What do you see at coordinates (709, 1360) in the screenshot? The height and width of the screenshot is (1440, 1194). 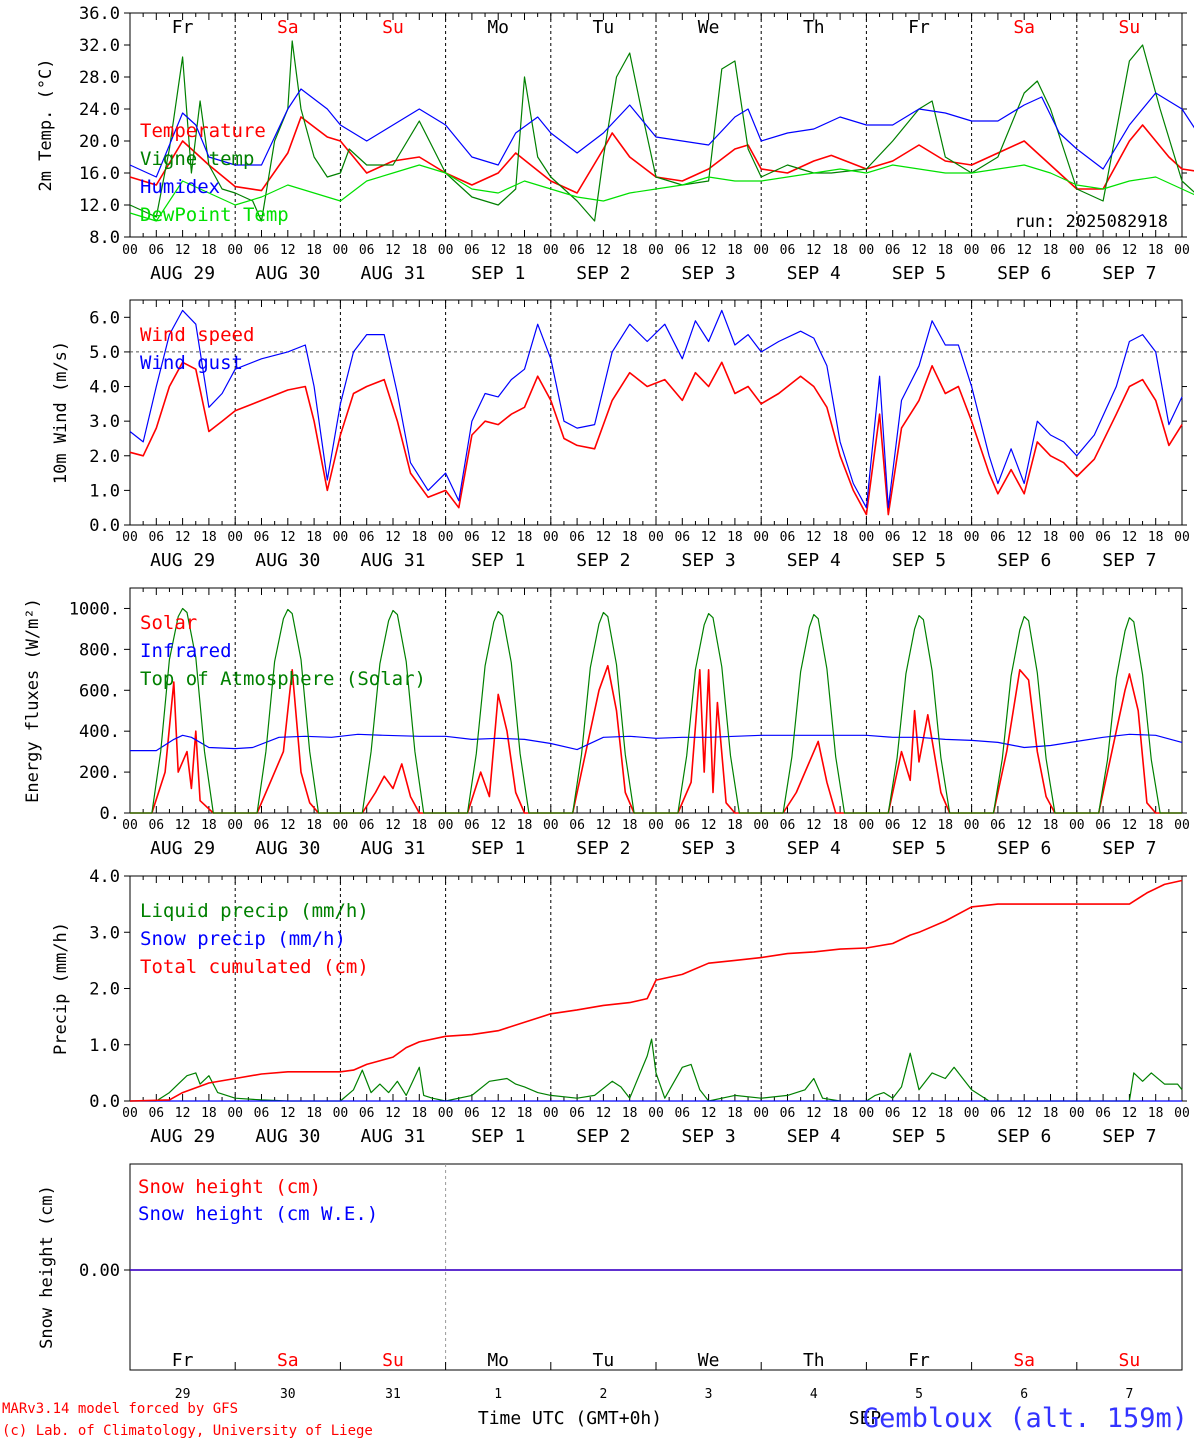 I see `weekday-label-bottom: We` at bounding box center [709, 1360].